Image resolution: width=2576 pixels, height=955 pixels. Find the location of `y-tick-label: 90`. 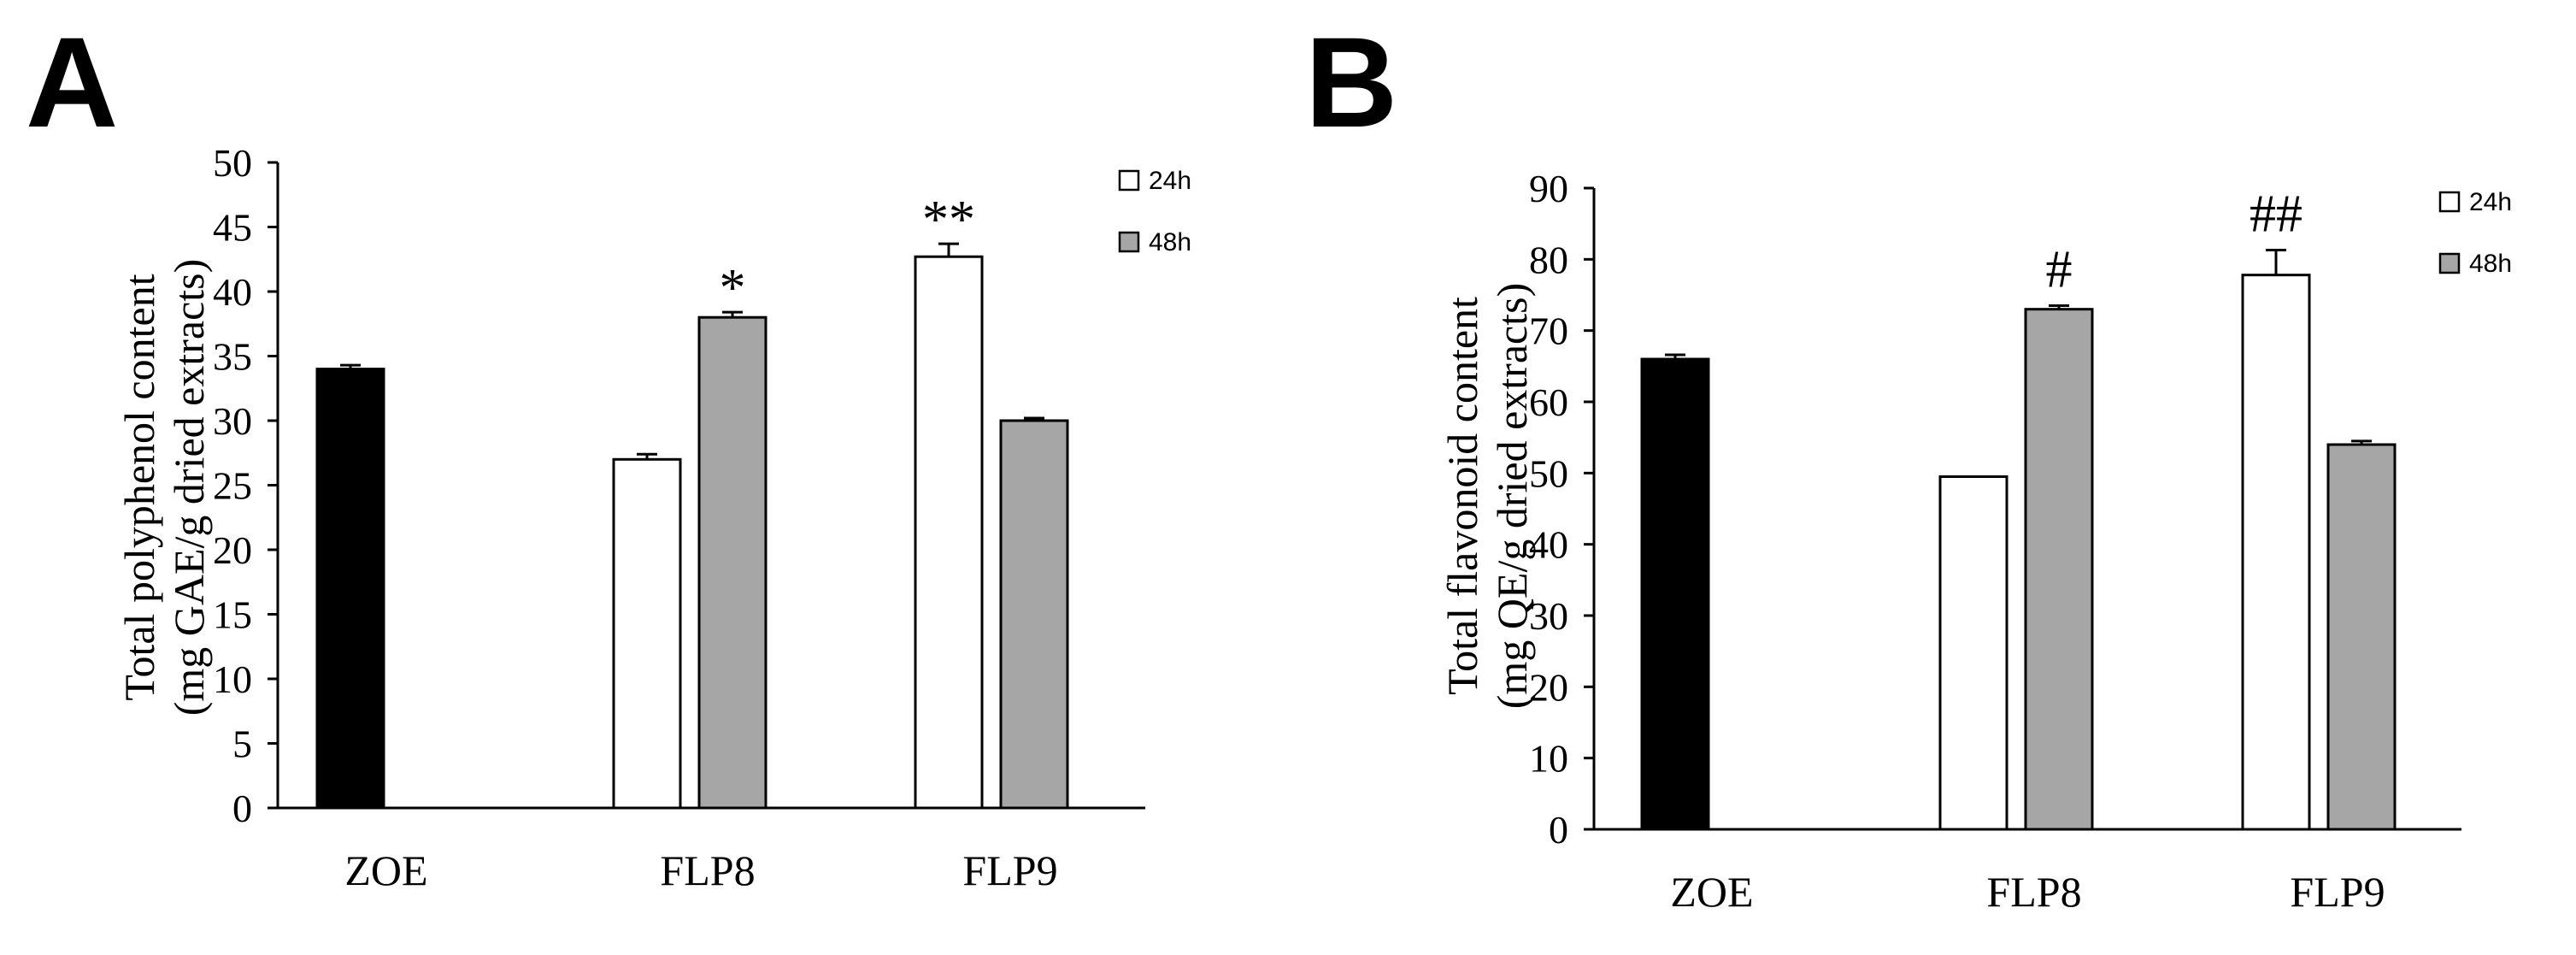

y-tick-label: 90 is located at coordinates (1548, 188).